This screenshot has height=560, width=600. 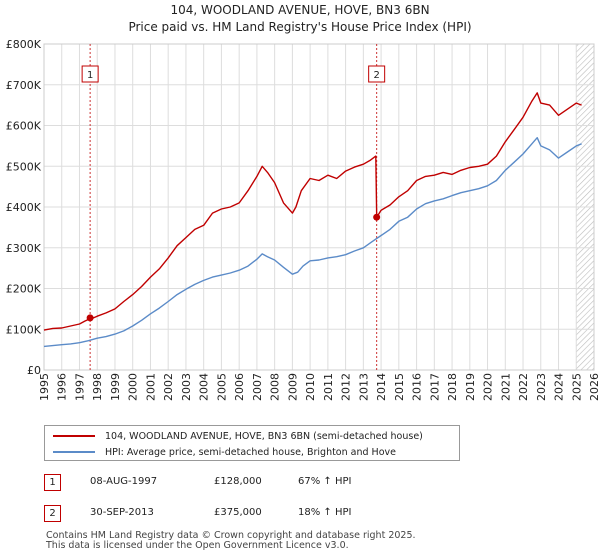 I want to click on y-tick-label: £200K, so click(x=24, y=289).